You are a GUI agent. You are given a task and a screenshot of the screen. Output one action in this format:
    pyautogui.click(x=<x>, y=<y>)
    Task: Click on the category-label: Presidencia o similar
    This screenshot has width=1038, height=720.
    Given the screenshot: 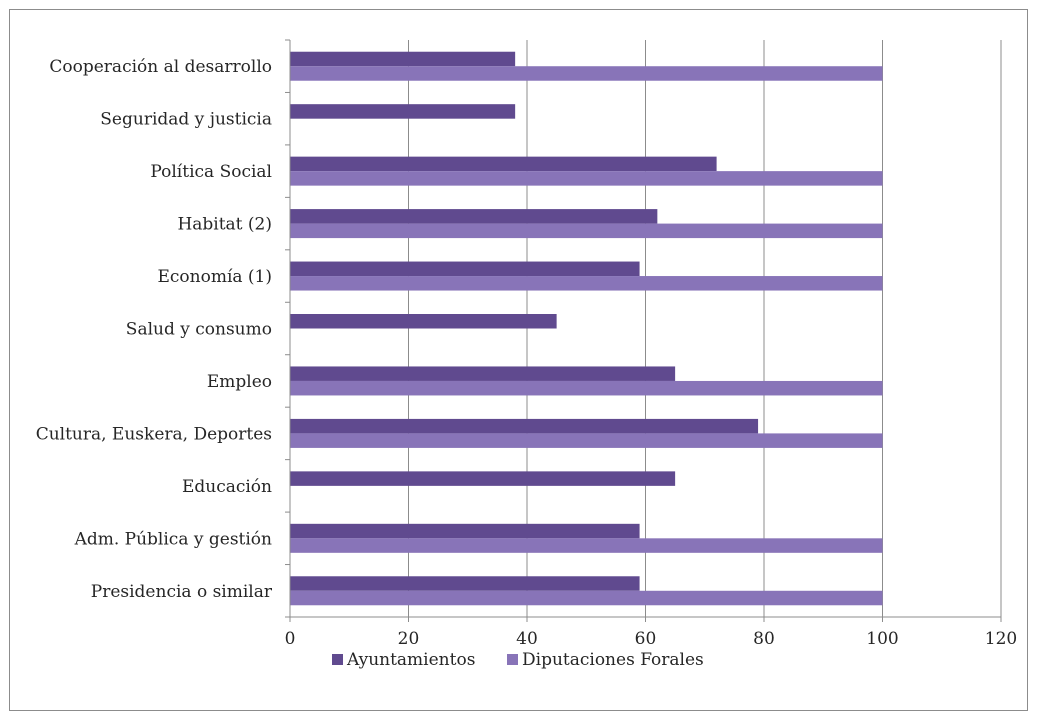 What is the action you would take?
    pyautogui.click(x=182, y=592)
    